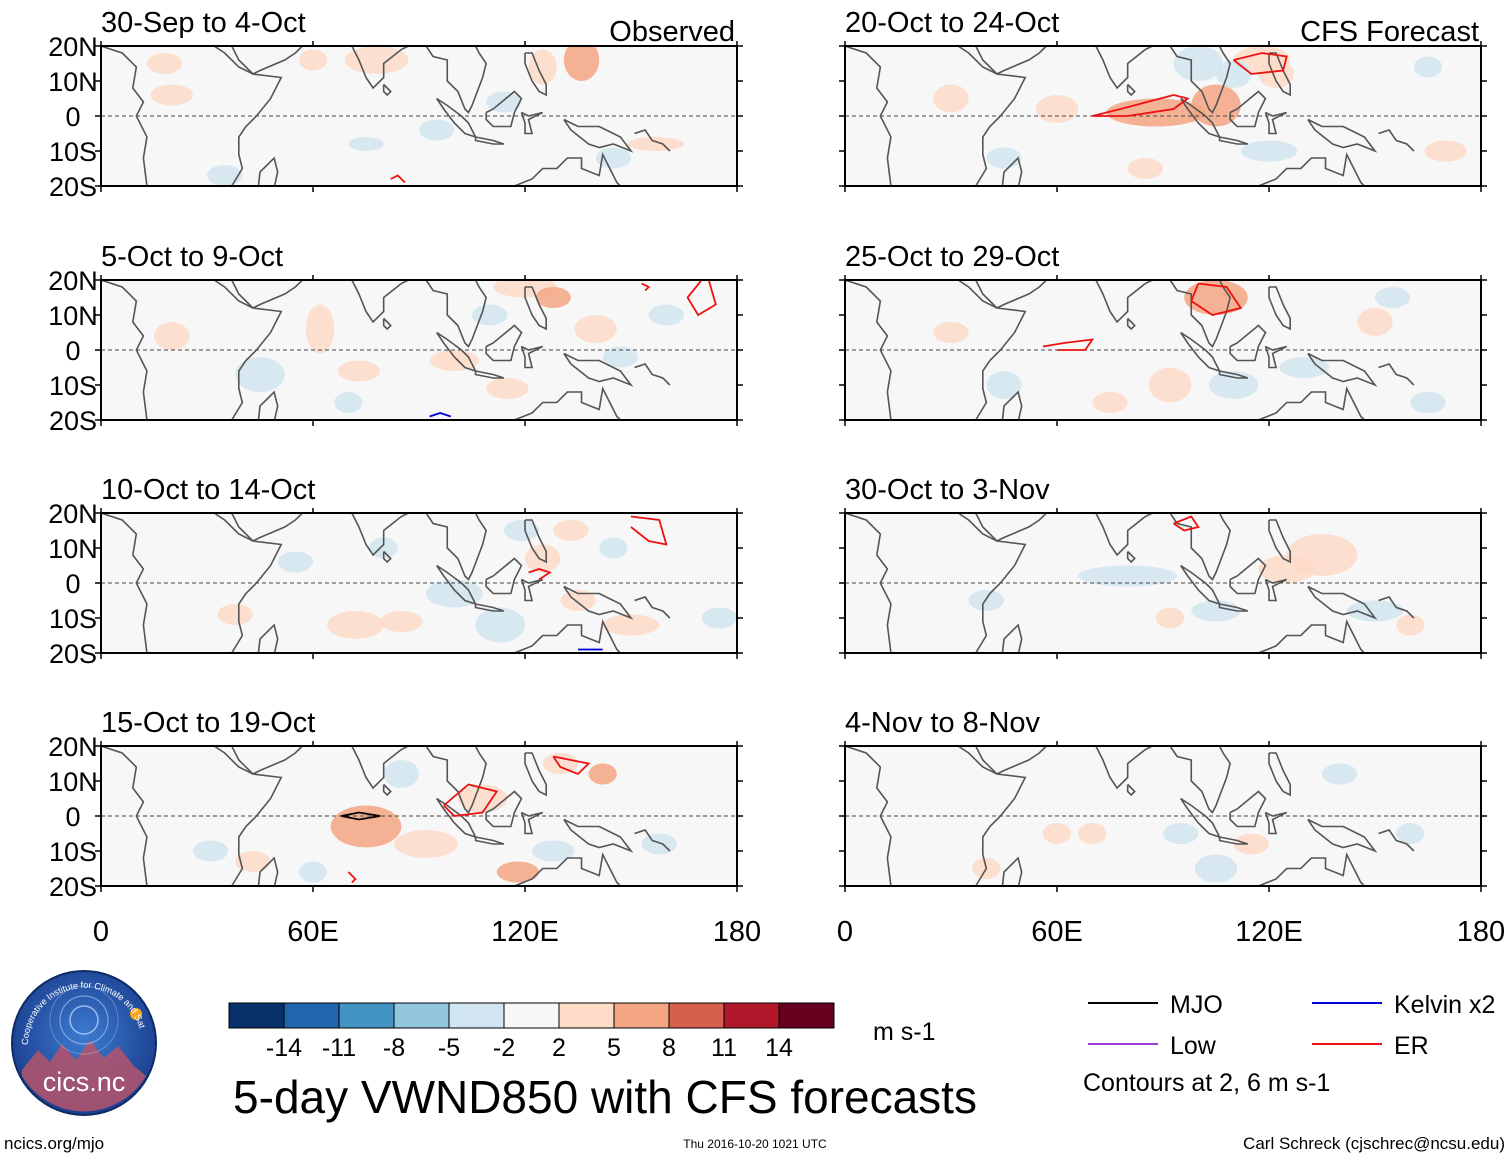 The image size is (1510, 1159). I want to click on colorbar-tick-label: 11, so click(724, 1048).